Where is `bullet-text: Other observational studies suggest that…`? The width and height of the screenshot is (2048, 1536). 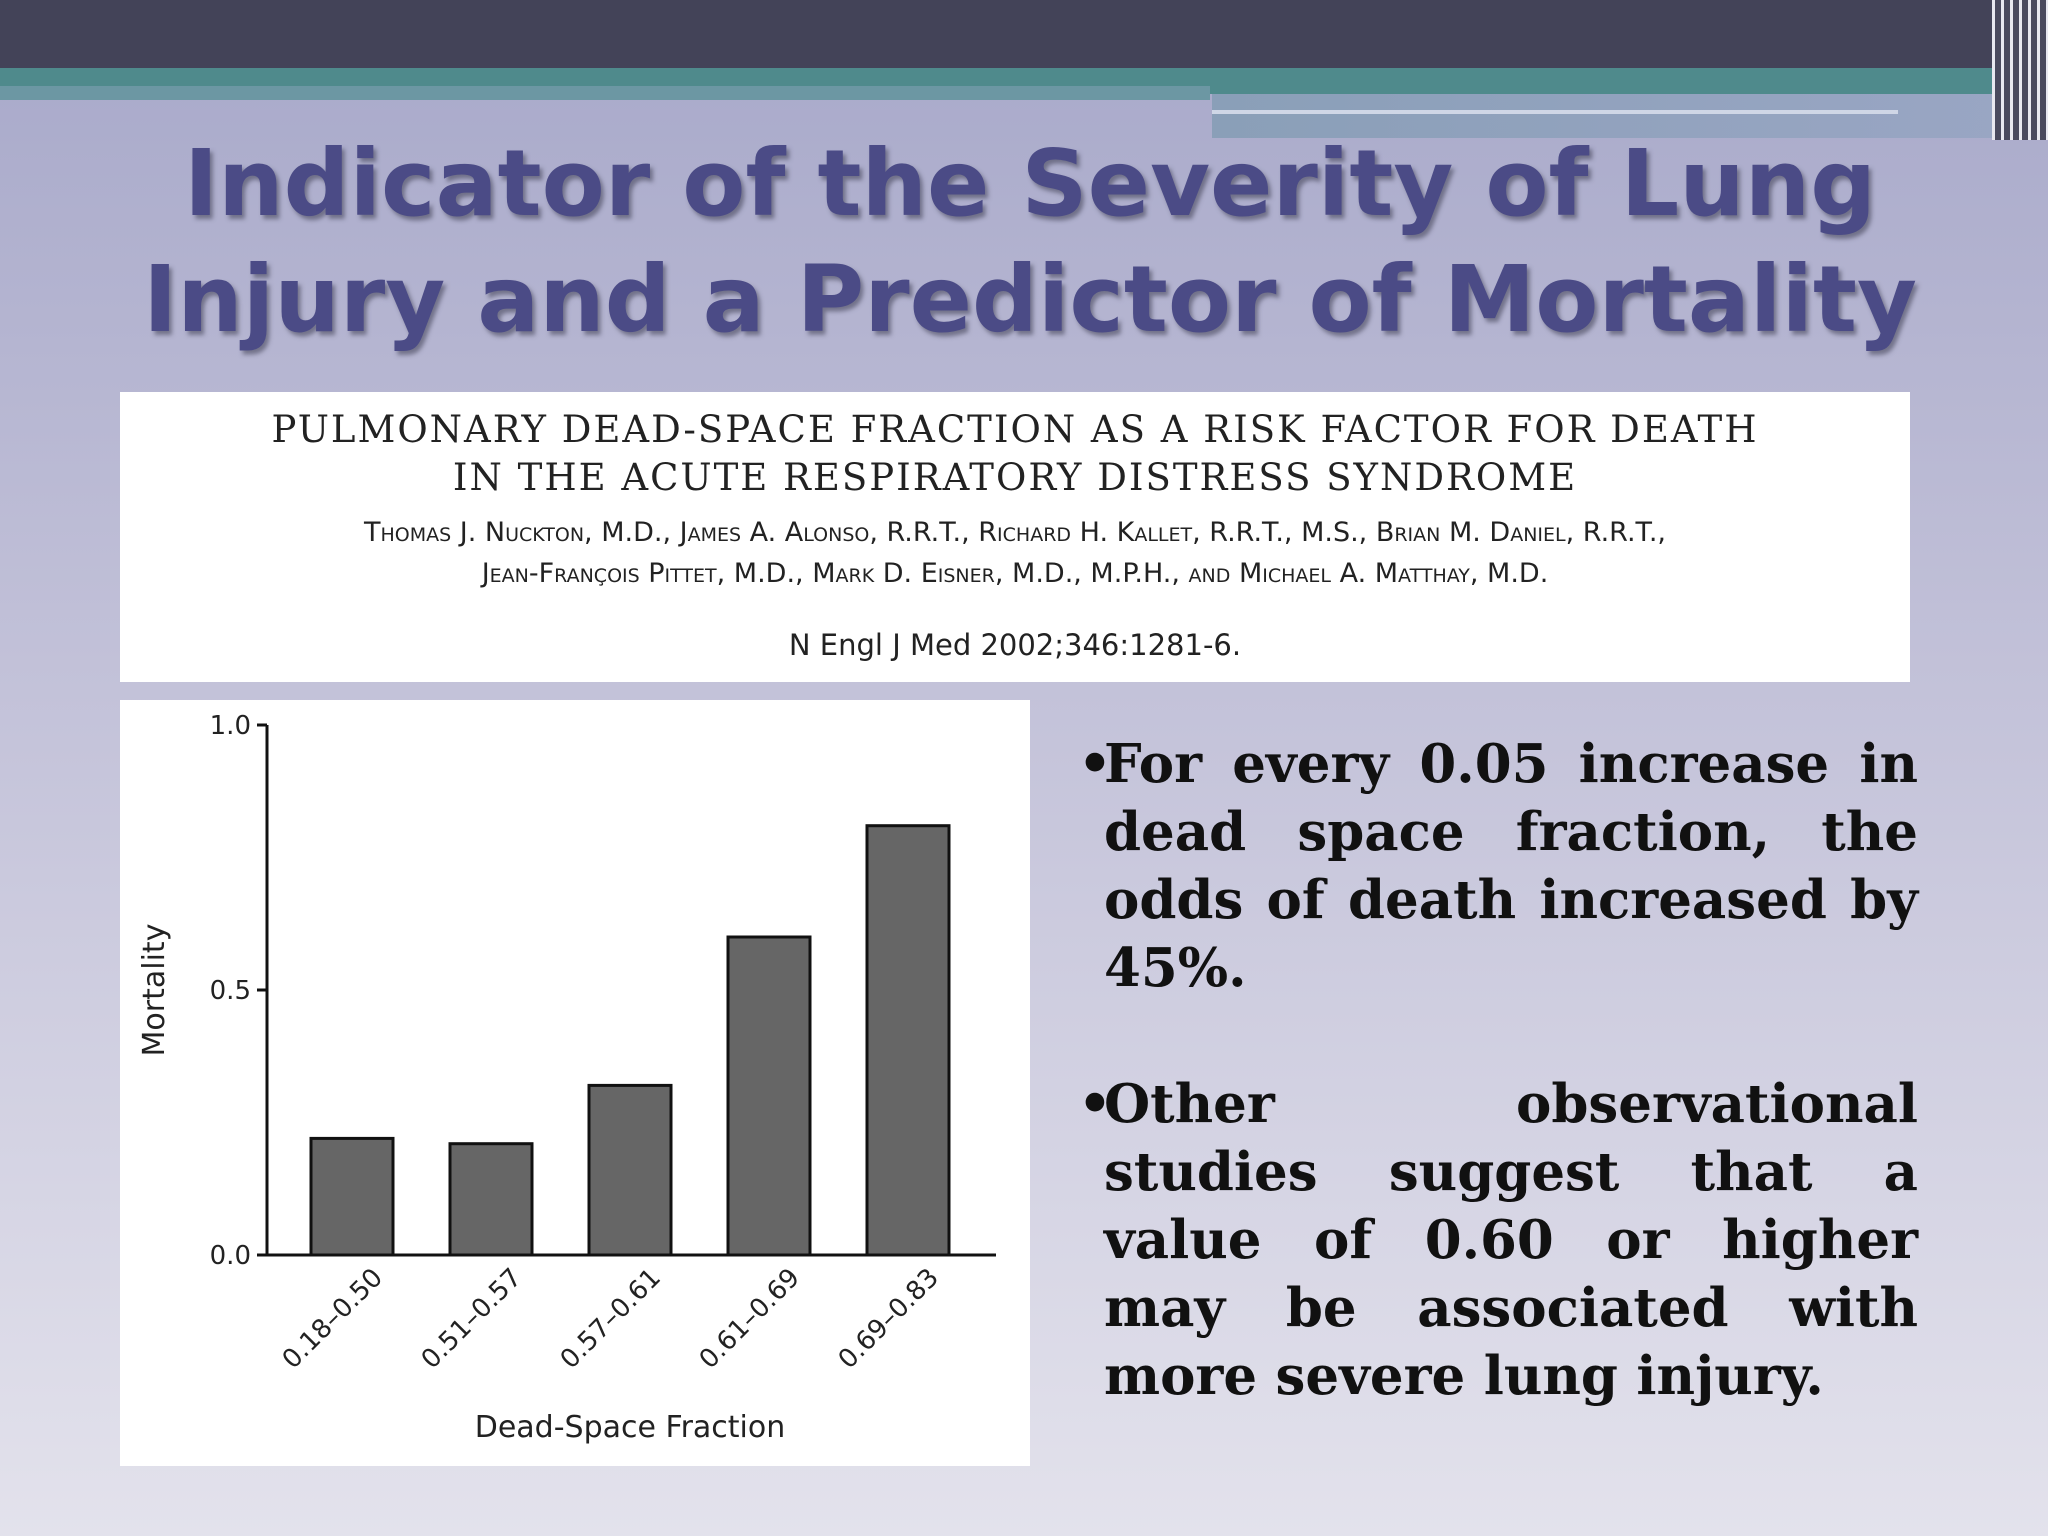
bullet-text: Other observational studies suggest that… is located at coordinates (1511, 1240).